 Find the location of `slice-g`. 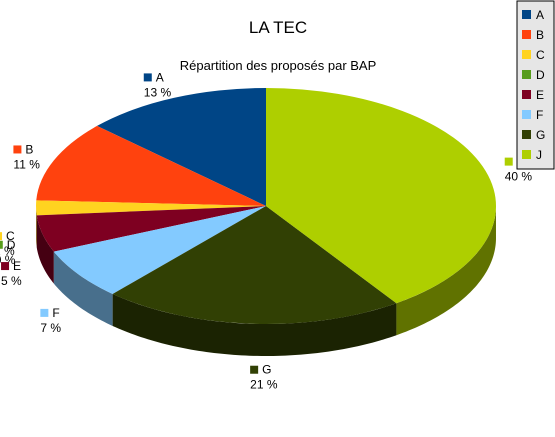

slice-g is located at coordinates (254, 265).